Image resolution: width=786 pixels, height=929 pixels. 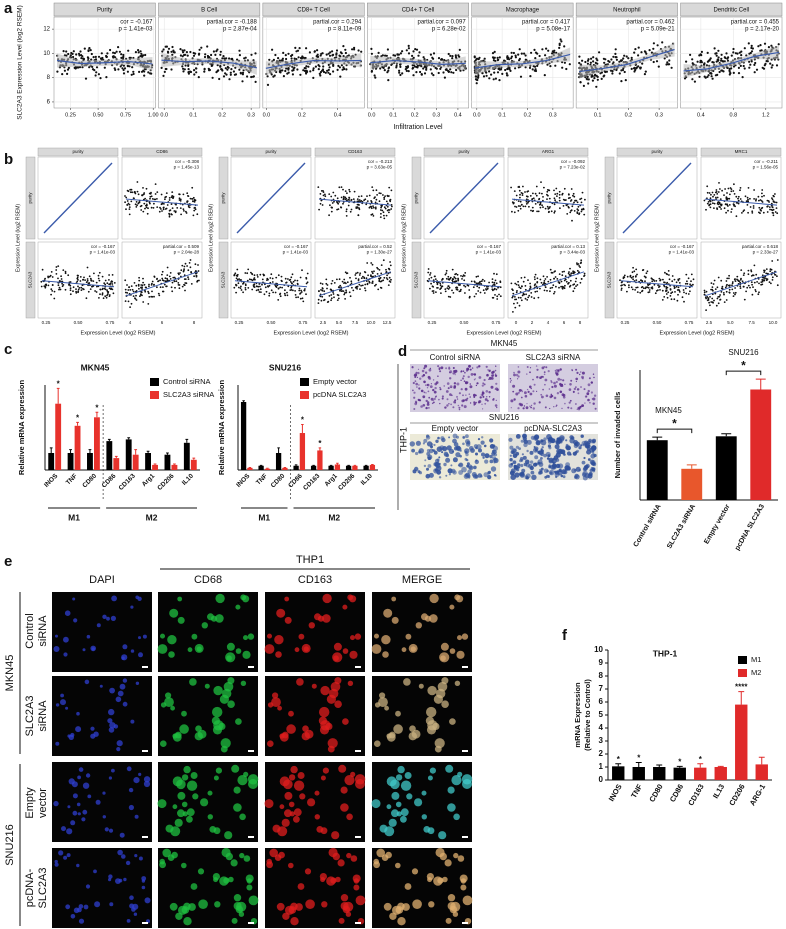 What do you see at coordinates (609, 279) in the screenshot?
I see `facet-title: SLC2A3` at bounding box center [609, 279].